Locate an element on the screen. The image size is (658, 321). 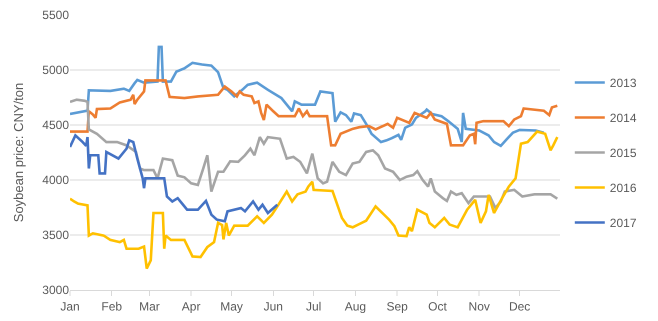
x-tick-label: Jan is located at coordinates (70, 306).